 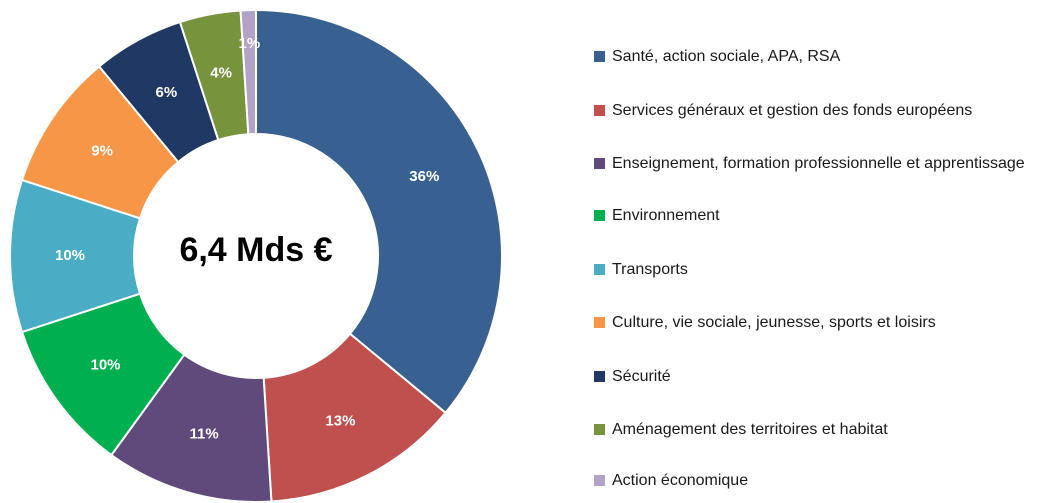 I want to click on legend-label: Santé, action sociale, APA, RSA, so click(x=726, y=56).